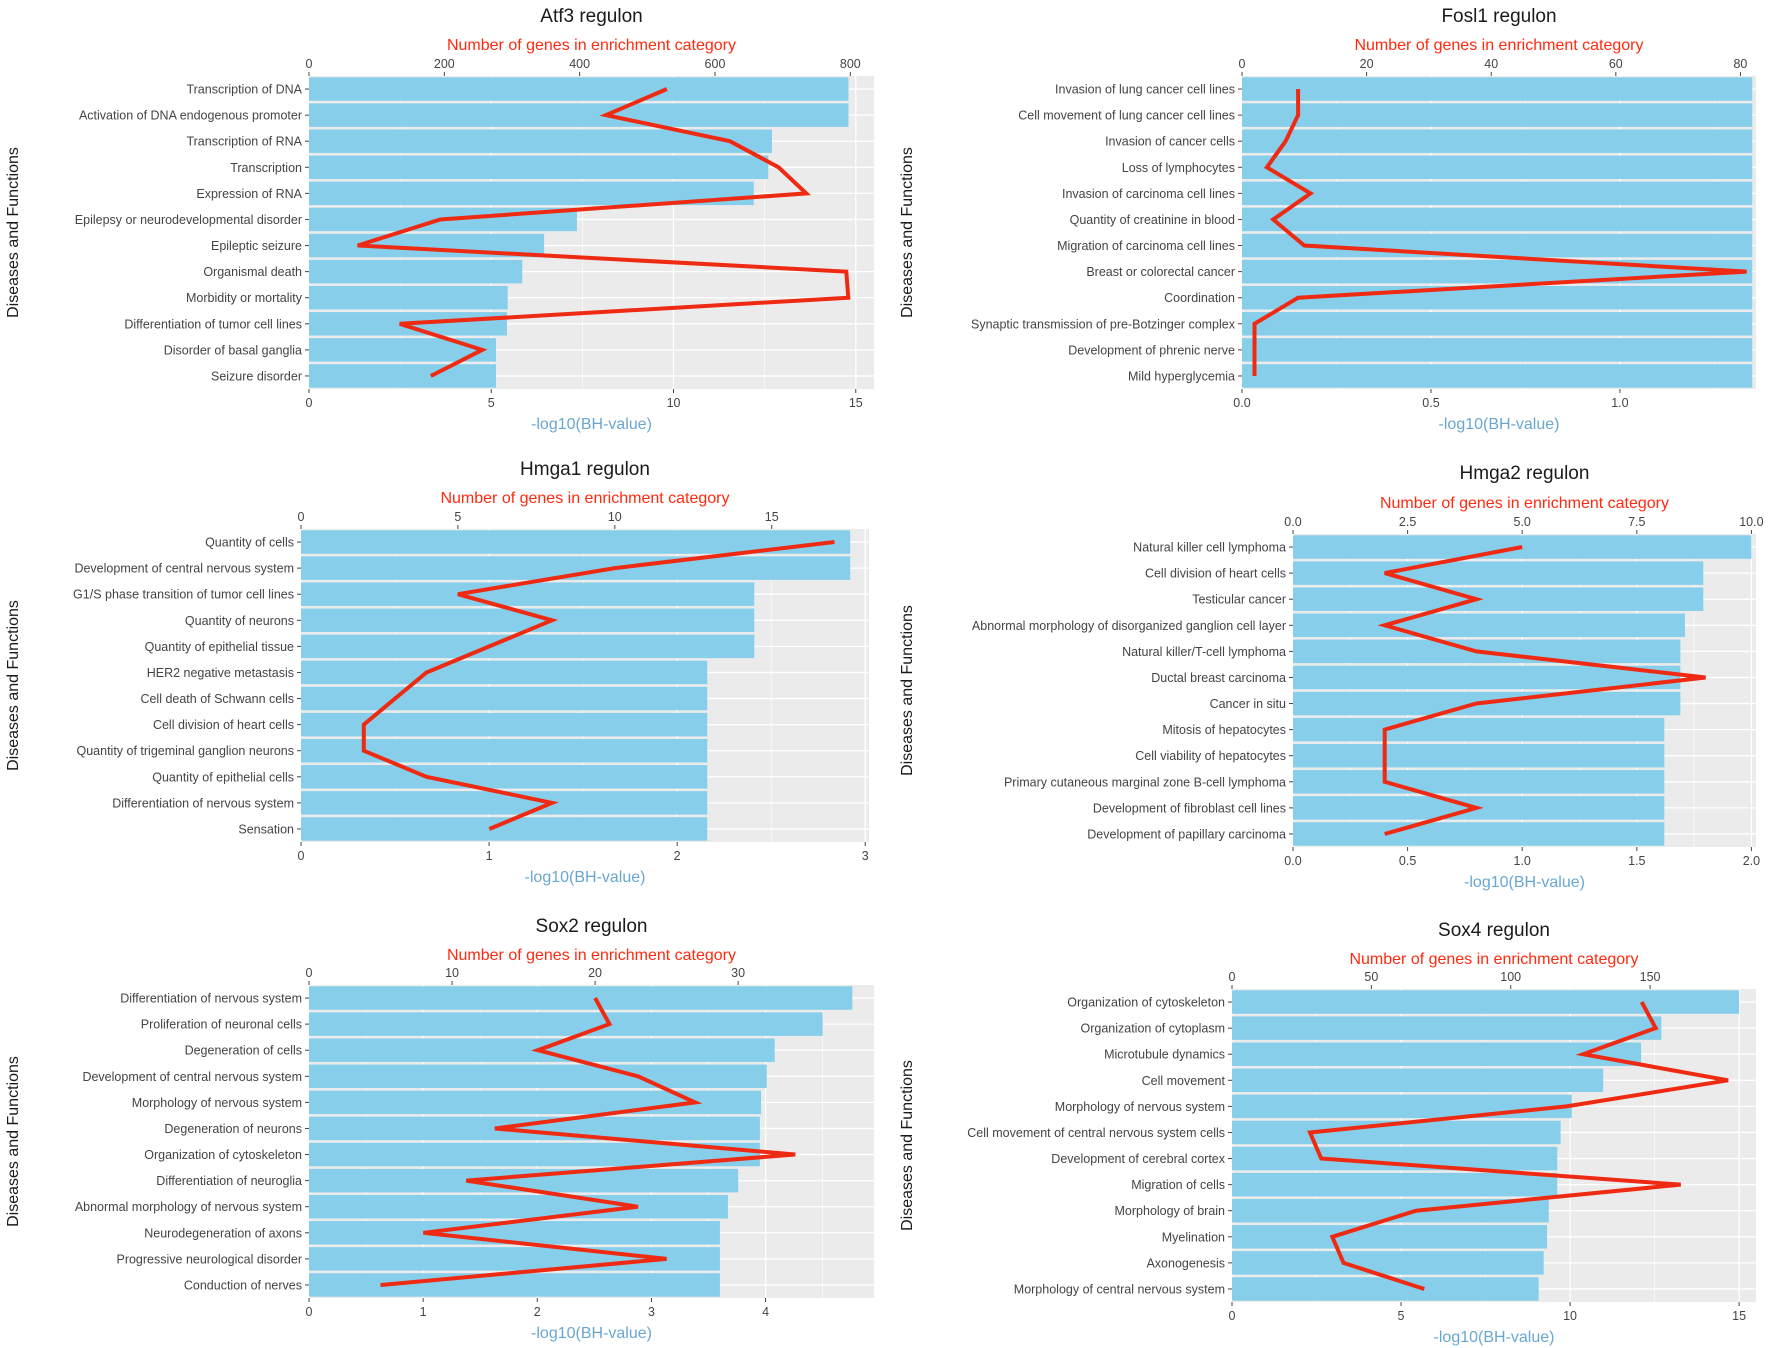  Describe the element at coordinates (677, 856) in the screenshot. I see `x-tick-label: 2` at that location.